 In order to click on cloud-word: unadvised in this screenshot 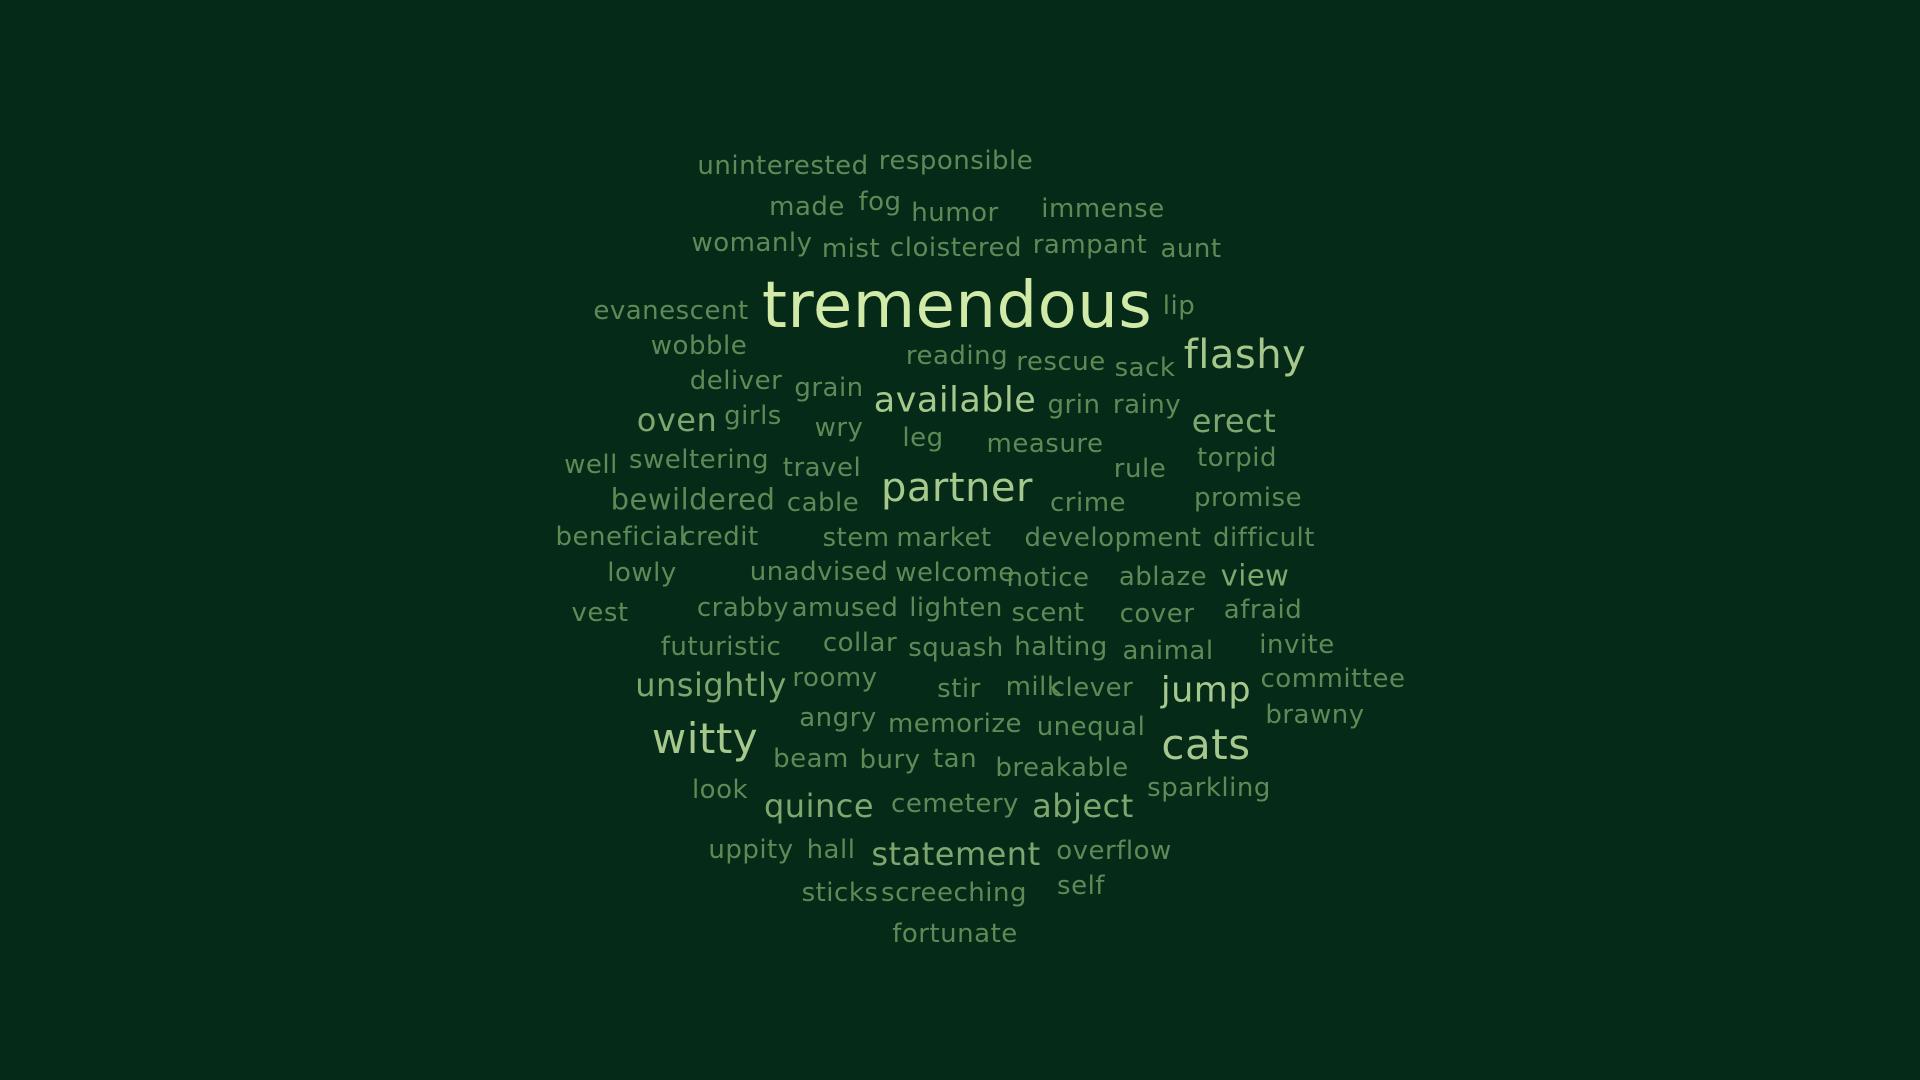, I will do `click(819, 572)`.